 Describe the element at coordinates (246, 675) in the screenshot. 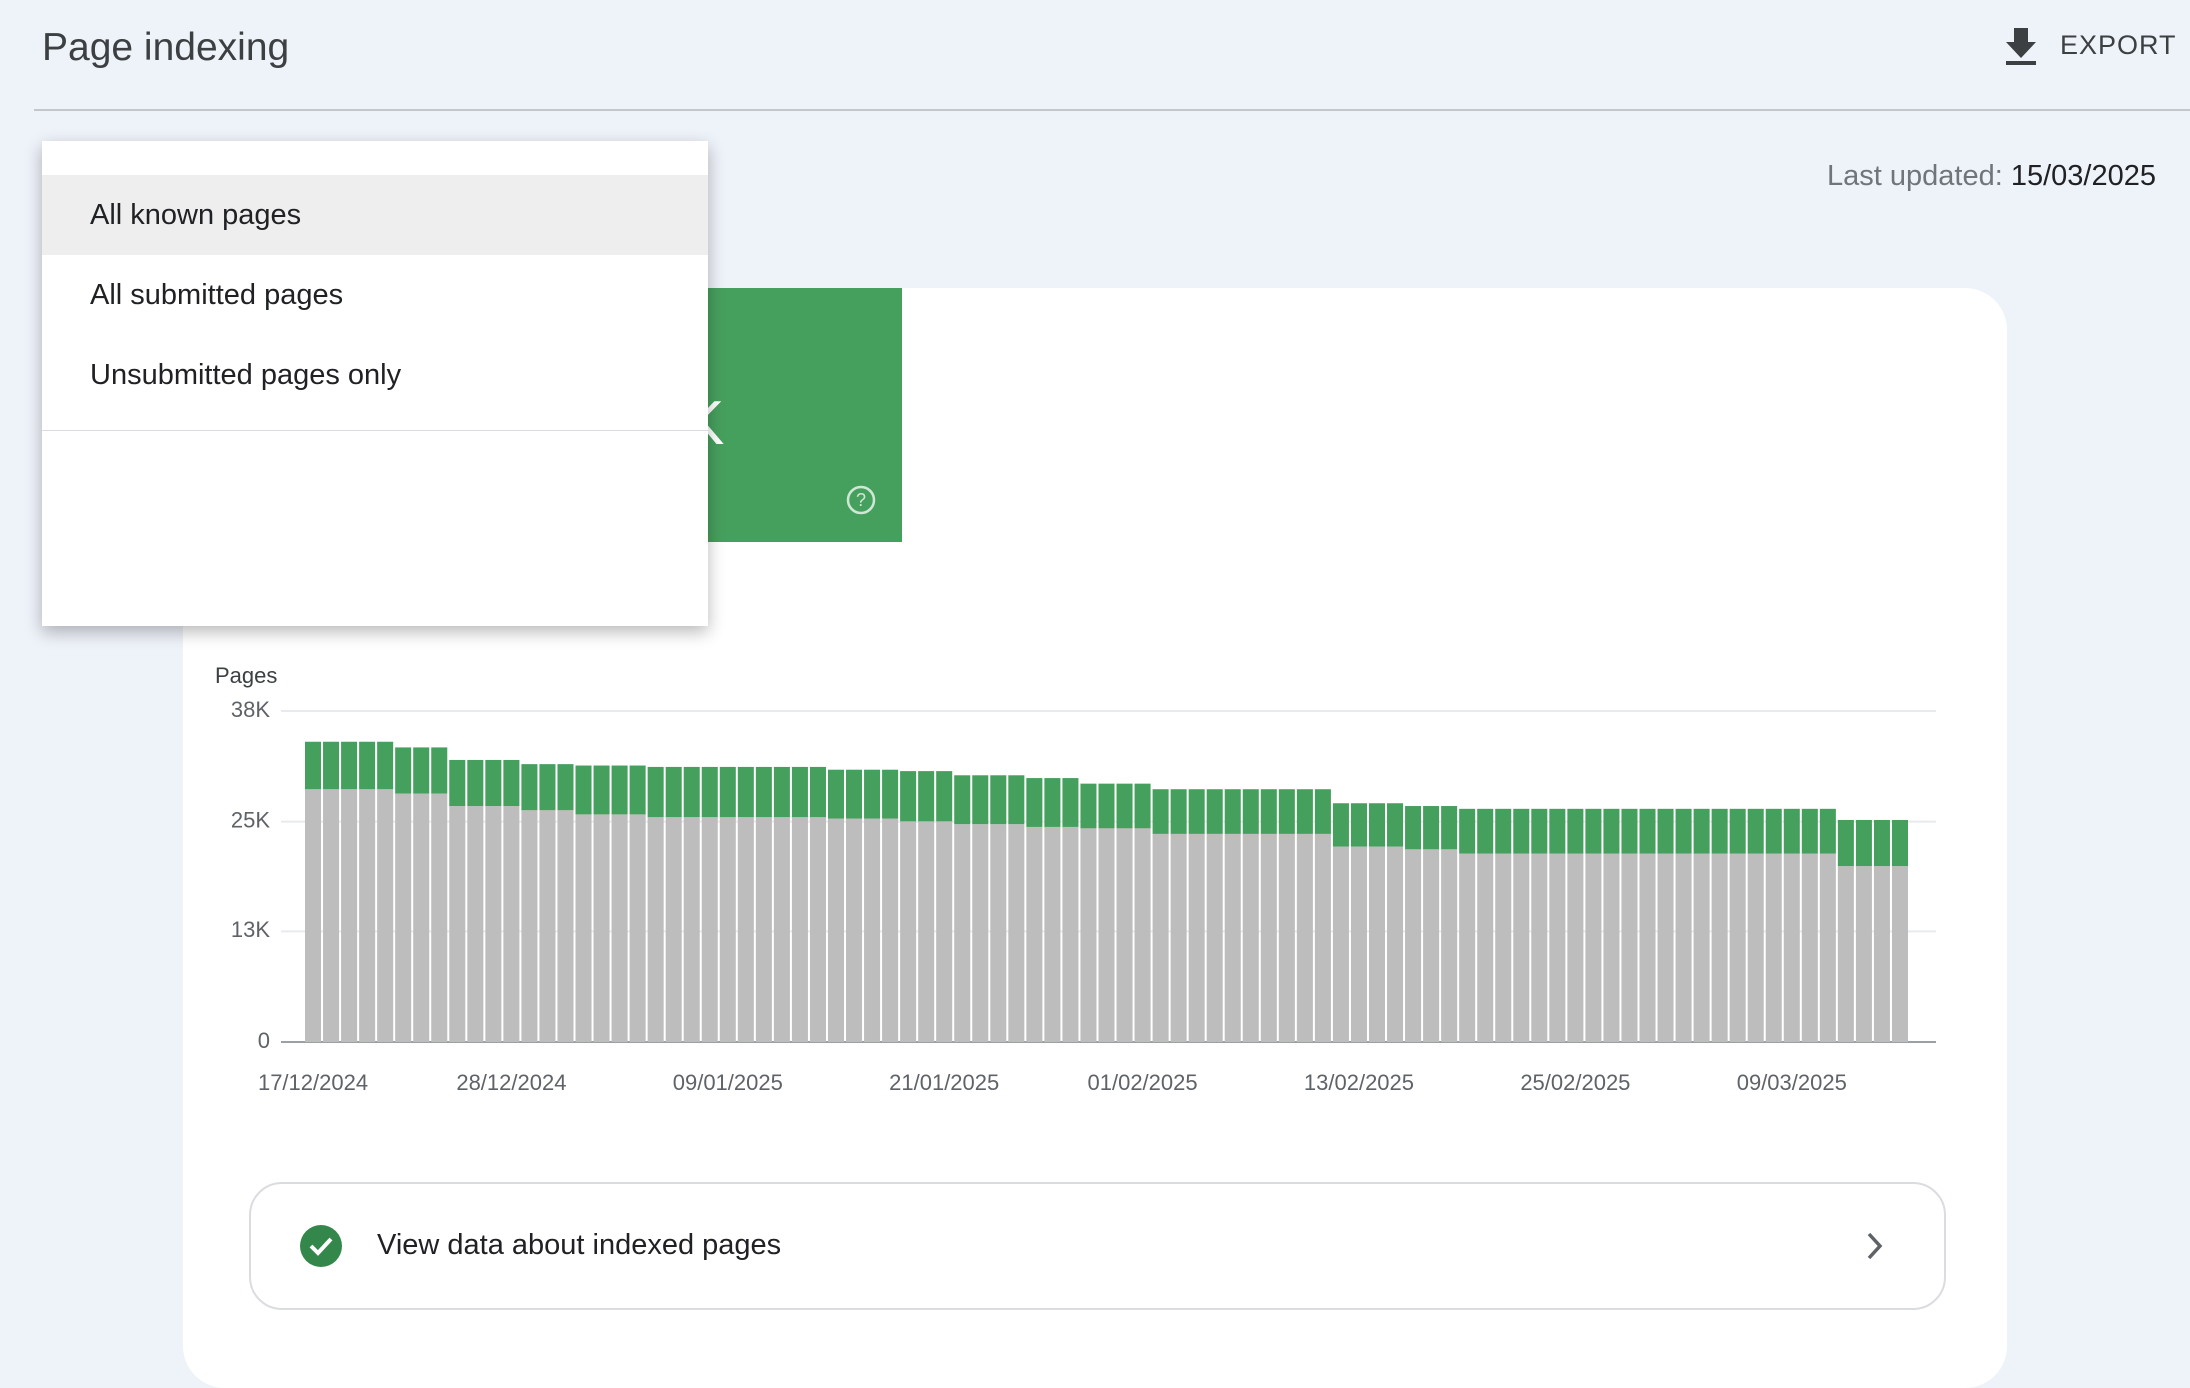

I see `y-axis-label: Pages` at that location.